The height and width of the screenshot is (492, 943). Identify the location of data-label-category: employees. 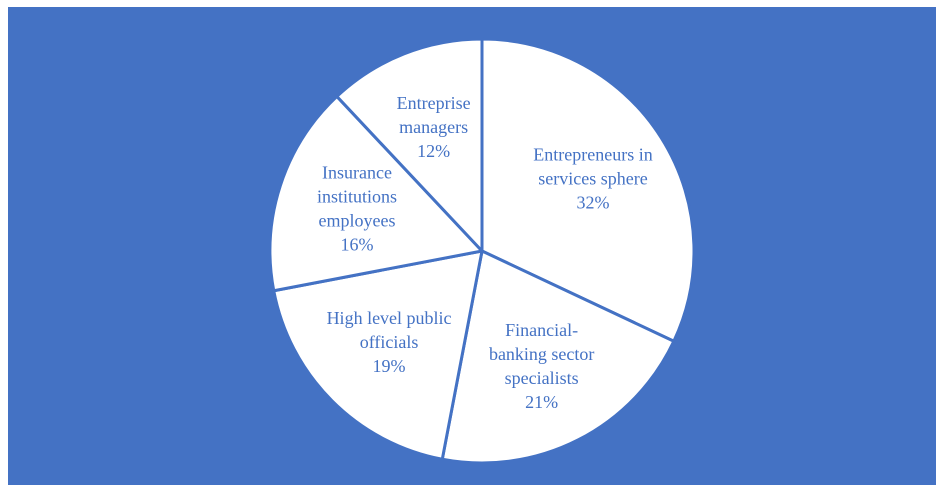
(357, 221).